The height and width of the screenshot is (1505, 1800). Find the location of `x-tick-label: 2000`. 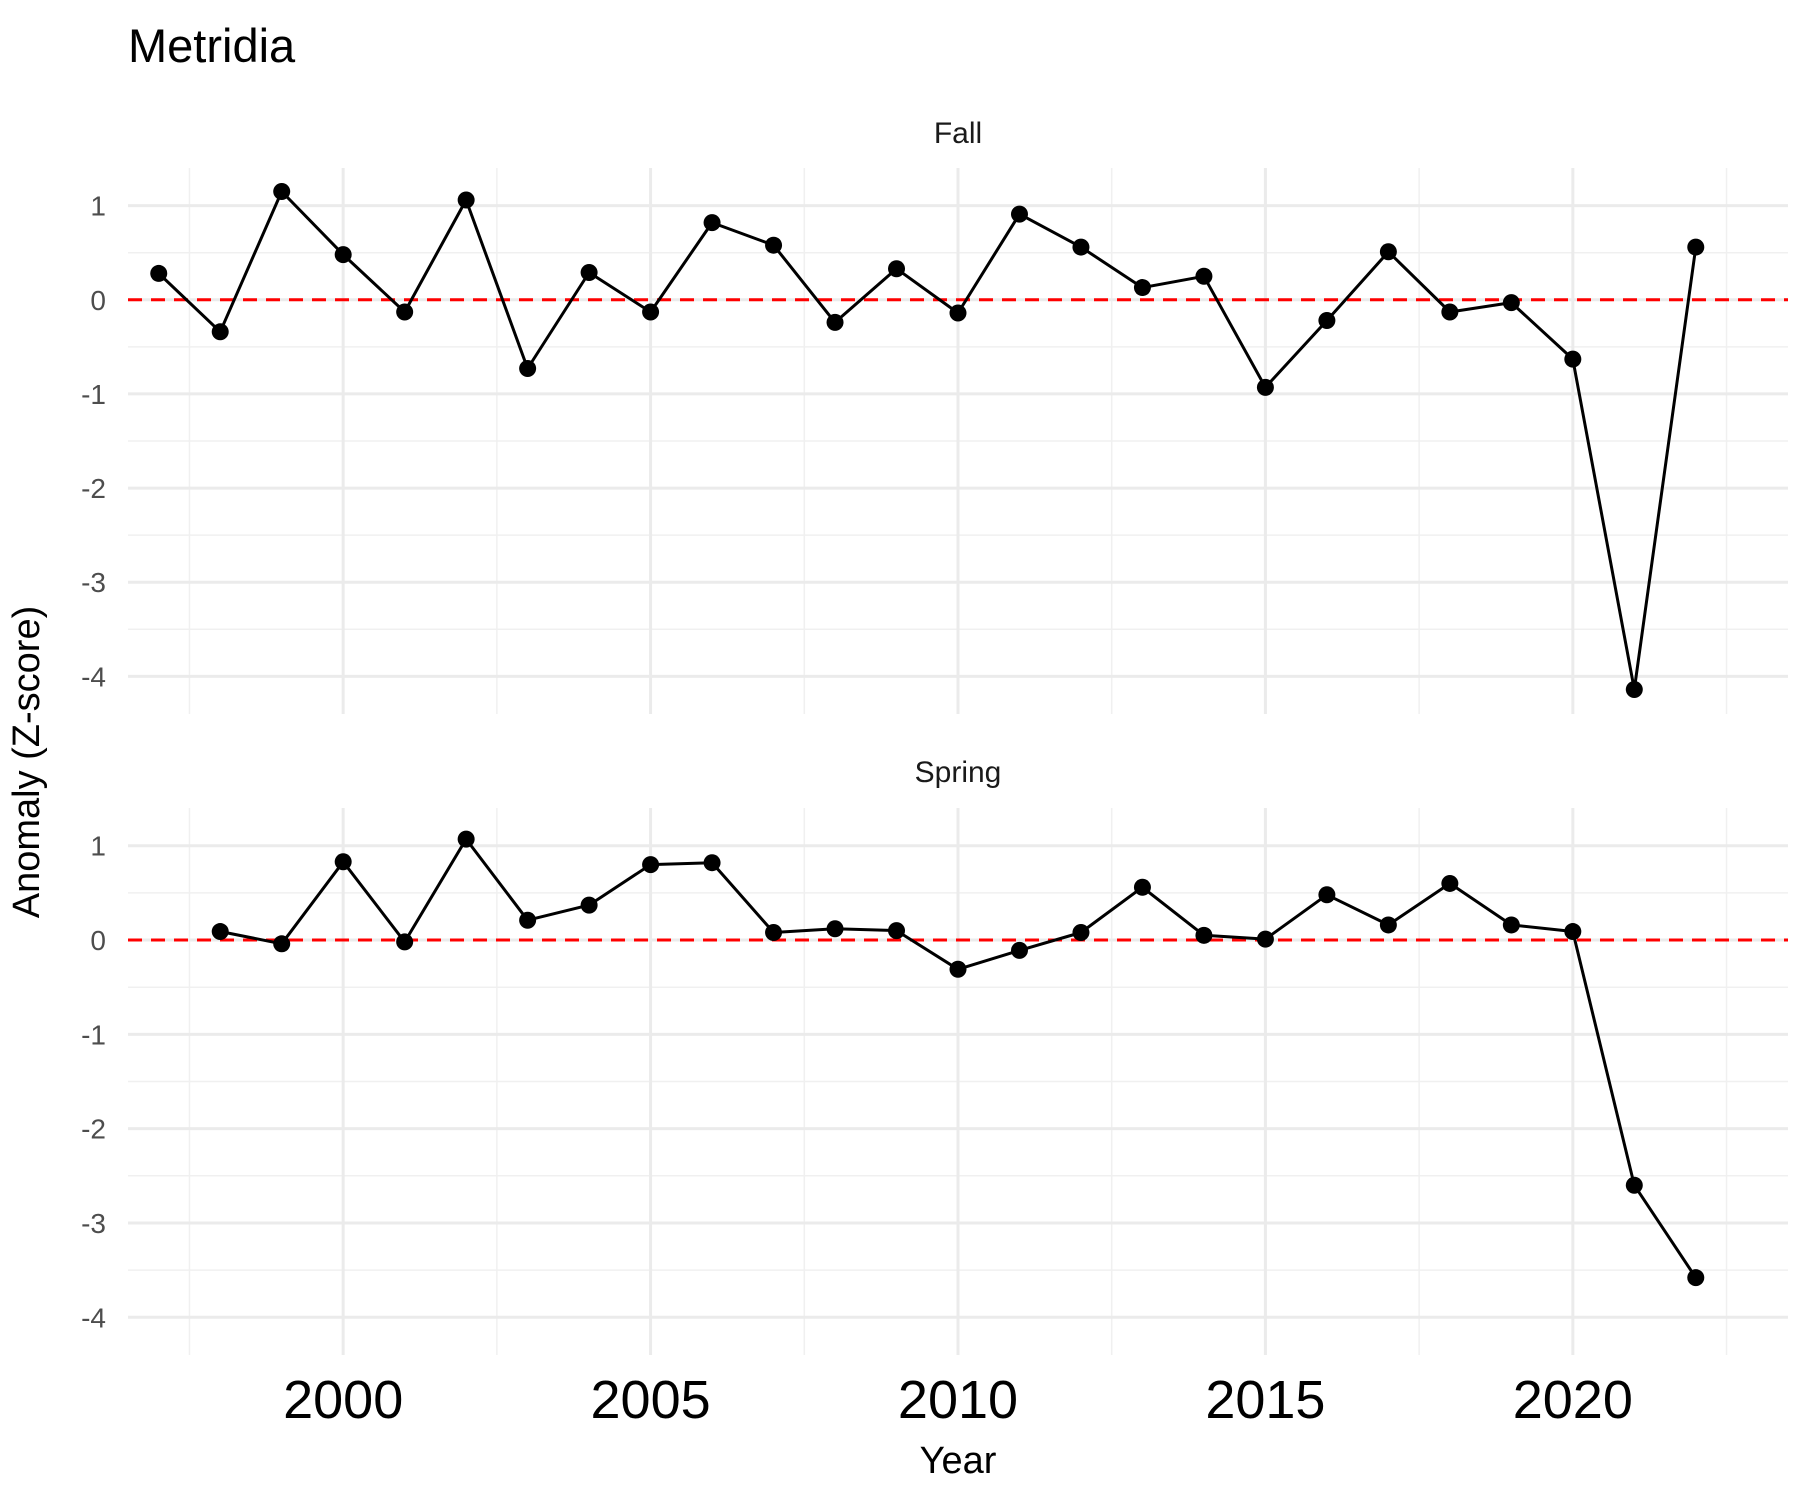

x-tick-label: 2000 is located at coordinates (343, 1400).